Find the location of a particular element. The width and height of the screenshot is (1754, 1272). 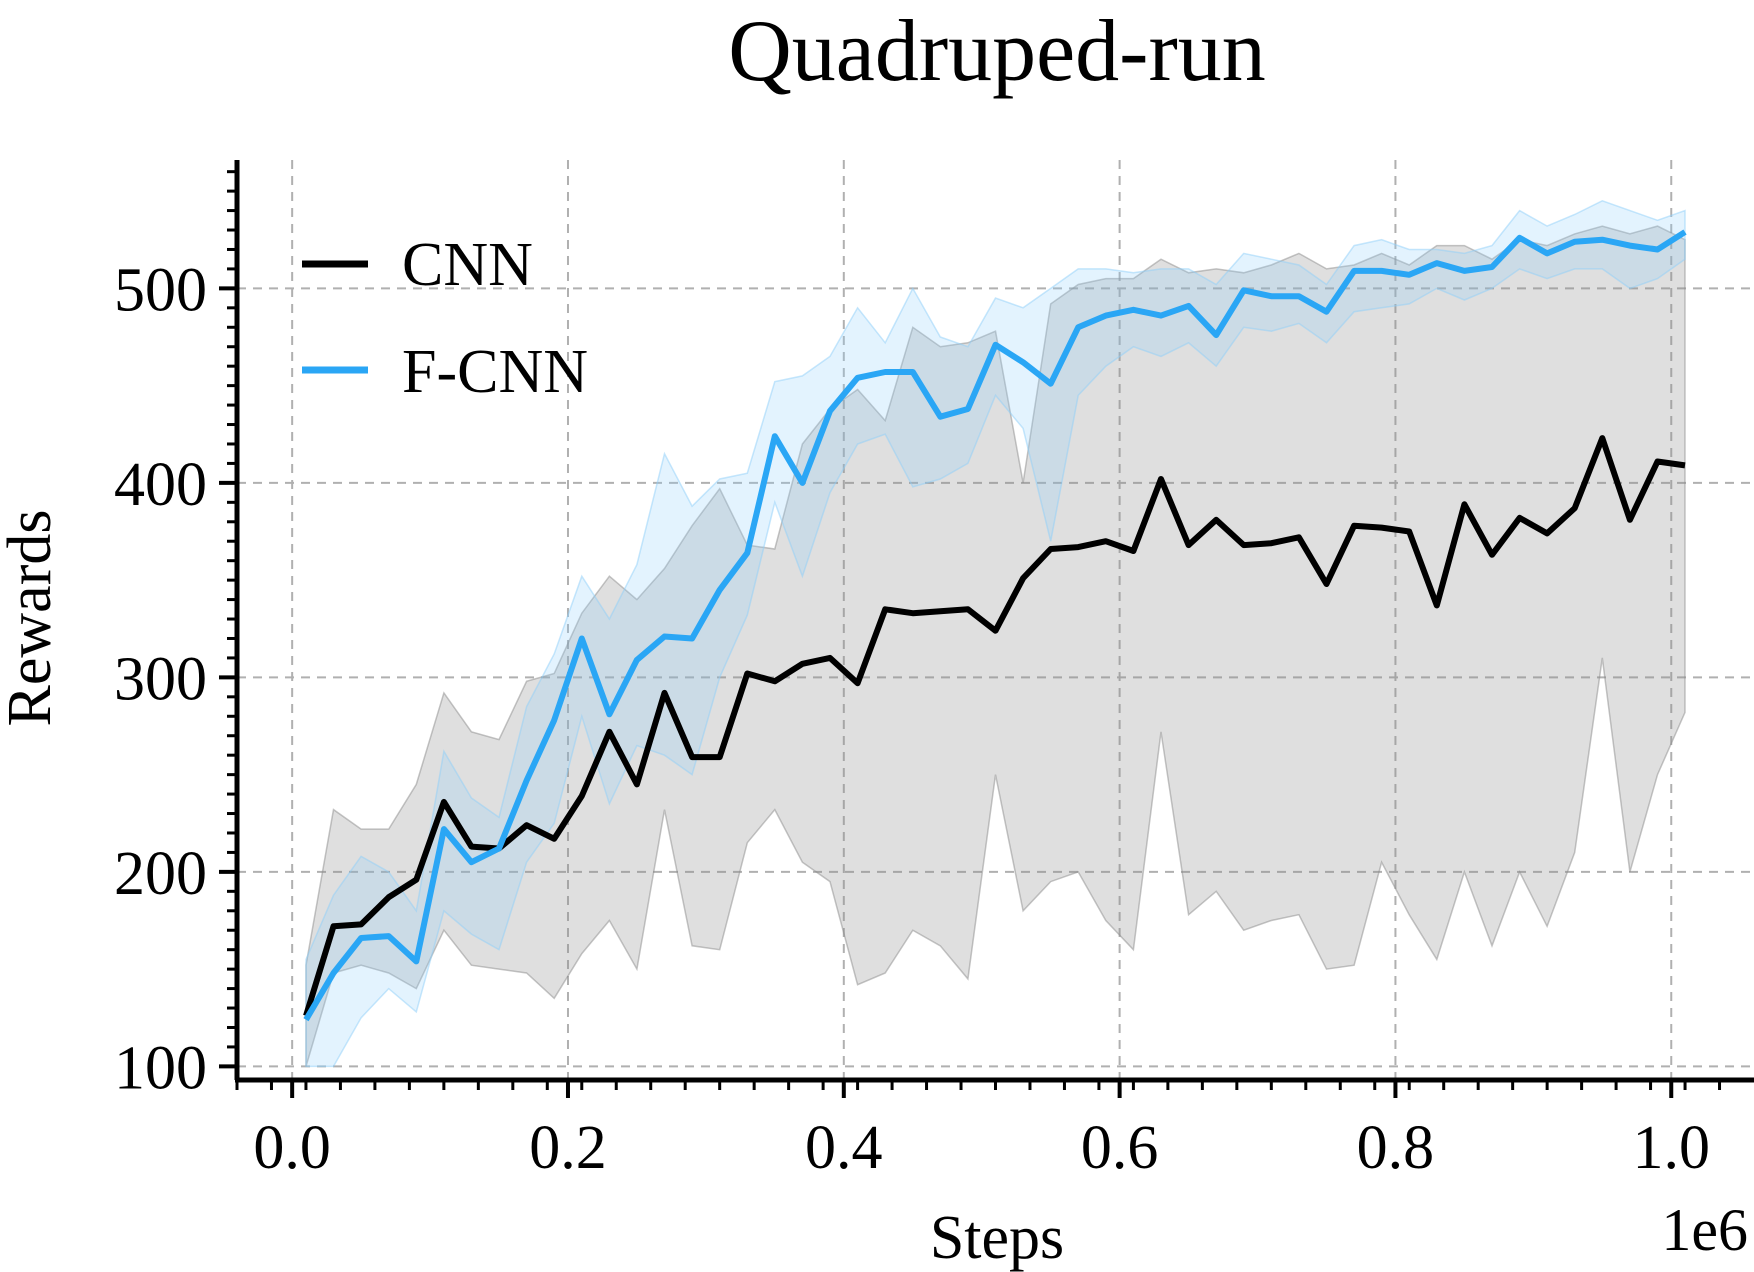

chart-title: Quadruped-run is located at coordinates (997, 51).